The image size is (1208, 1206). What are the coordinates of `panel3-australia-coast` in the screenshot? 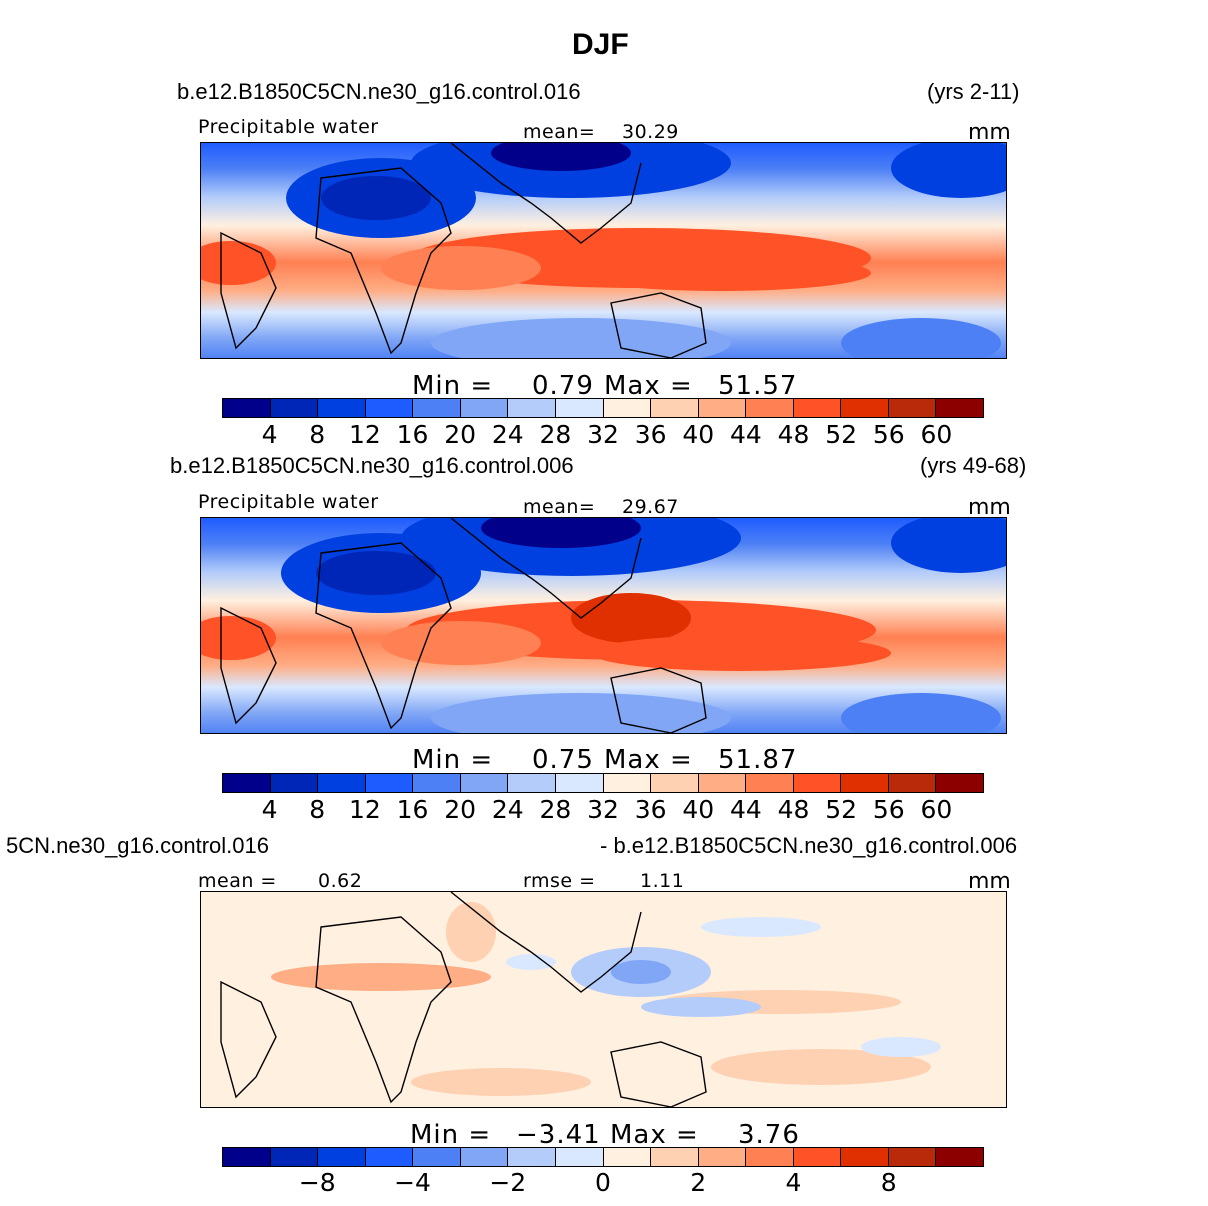 It's located at (658, 1074).